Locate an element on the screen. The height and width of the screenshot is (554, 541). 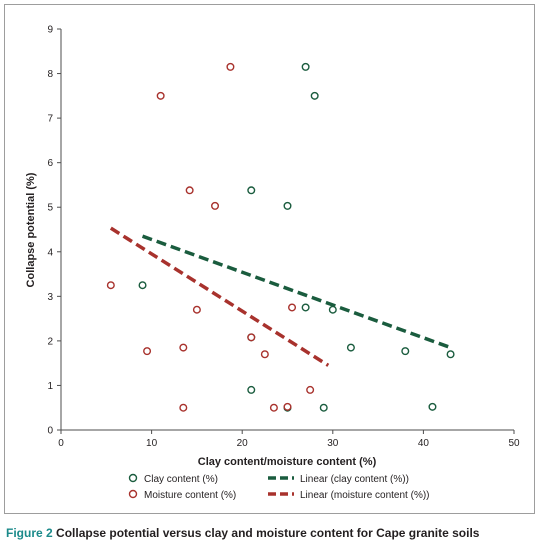
x-tick-label: 0 is located at coordinates (61, 443).